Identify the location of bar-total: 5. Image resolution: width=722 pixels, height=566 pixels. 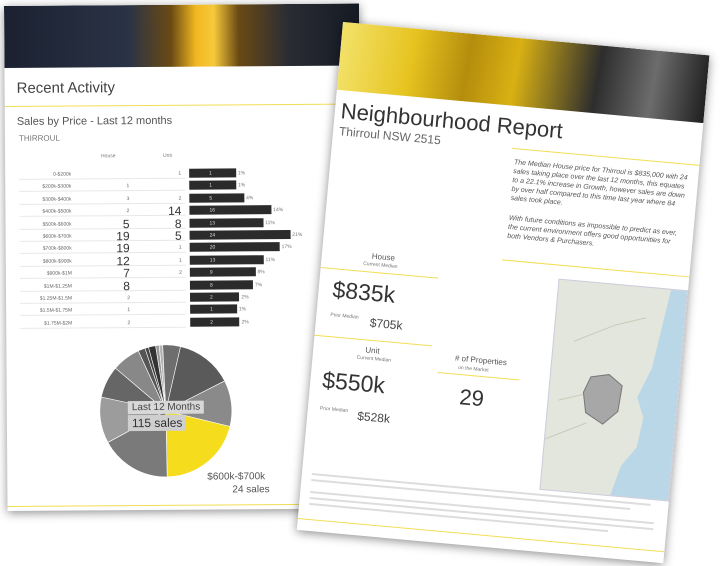
(211, 198).